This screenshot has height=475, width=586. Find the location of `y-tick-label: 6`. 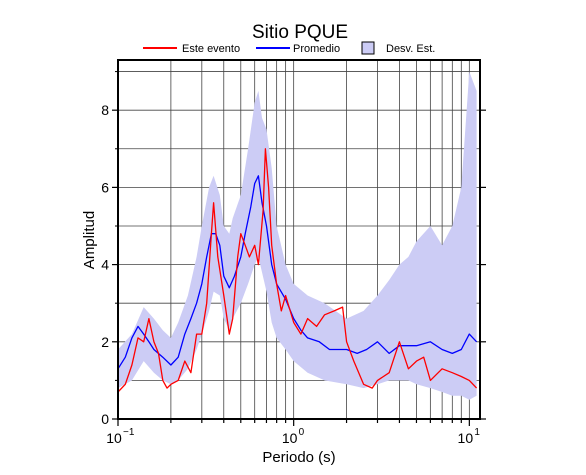

y-tick-label: 6 is located at coordinates (105, 187).